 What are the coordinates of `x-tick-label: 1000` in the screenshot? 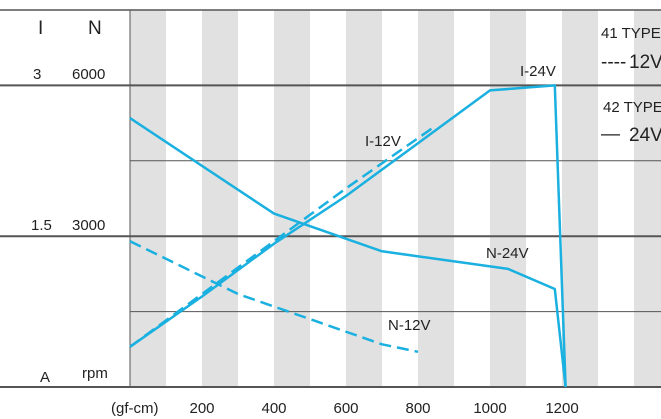 It's located at (489, 408).